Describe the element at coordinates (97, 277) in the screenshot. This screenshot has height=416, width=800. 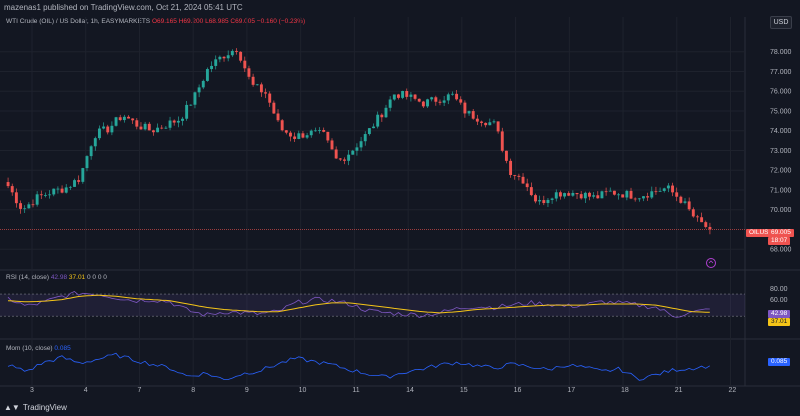
I see `rsi-extra: 0 0 0 0` at that location.